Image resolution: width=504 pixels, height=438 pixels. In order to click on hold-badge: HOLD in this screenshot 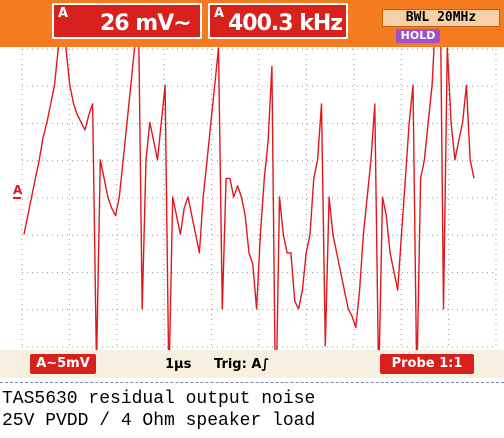, I will do `click(418, 36)`.